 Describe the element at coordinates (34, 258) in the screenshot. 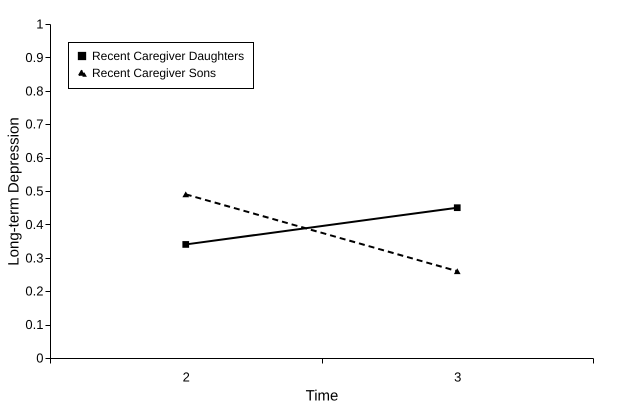

I see `y-tick-label: 0.3` at that location.